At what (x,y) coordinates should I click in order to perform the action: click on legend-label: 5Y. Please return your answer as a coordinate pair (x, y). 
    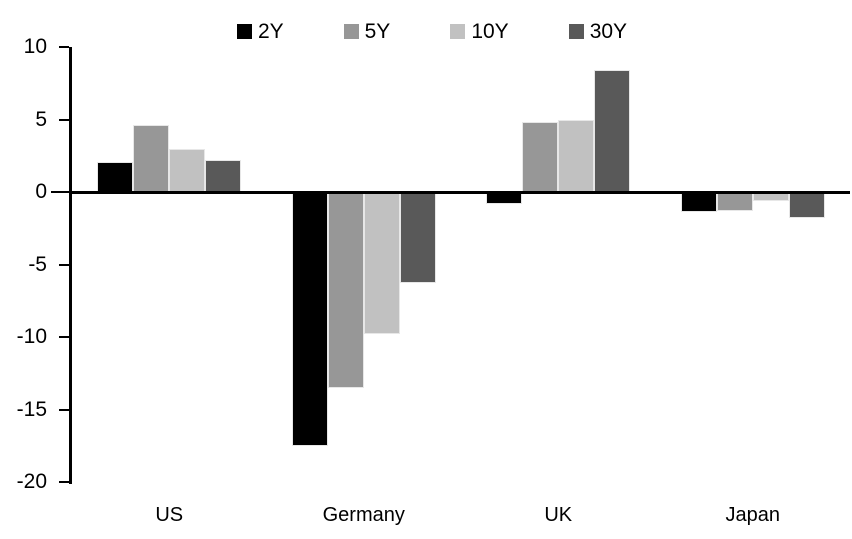
    Looking at the image, I should click on (377, 31).